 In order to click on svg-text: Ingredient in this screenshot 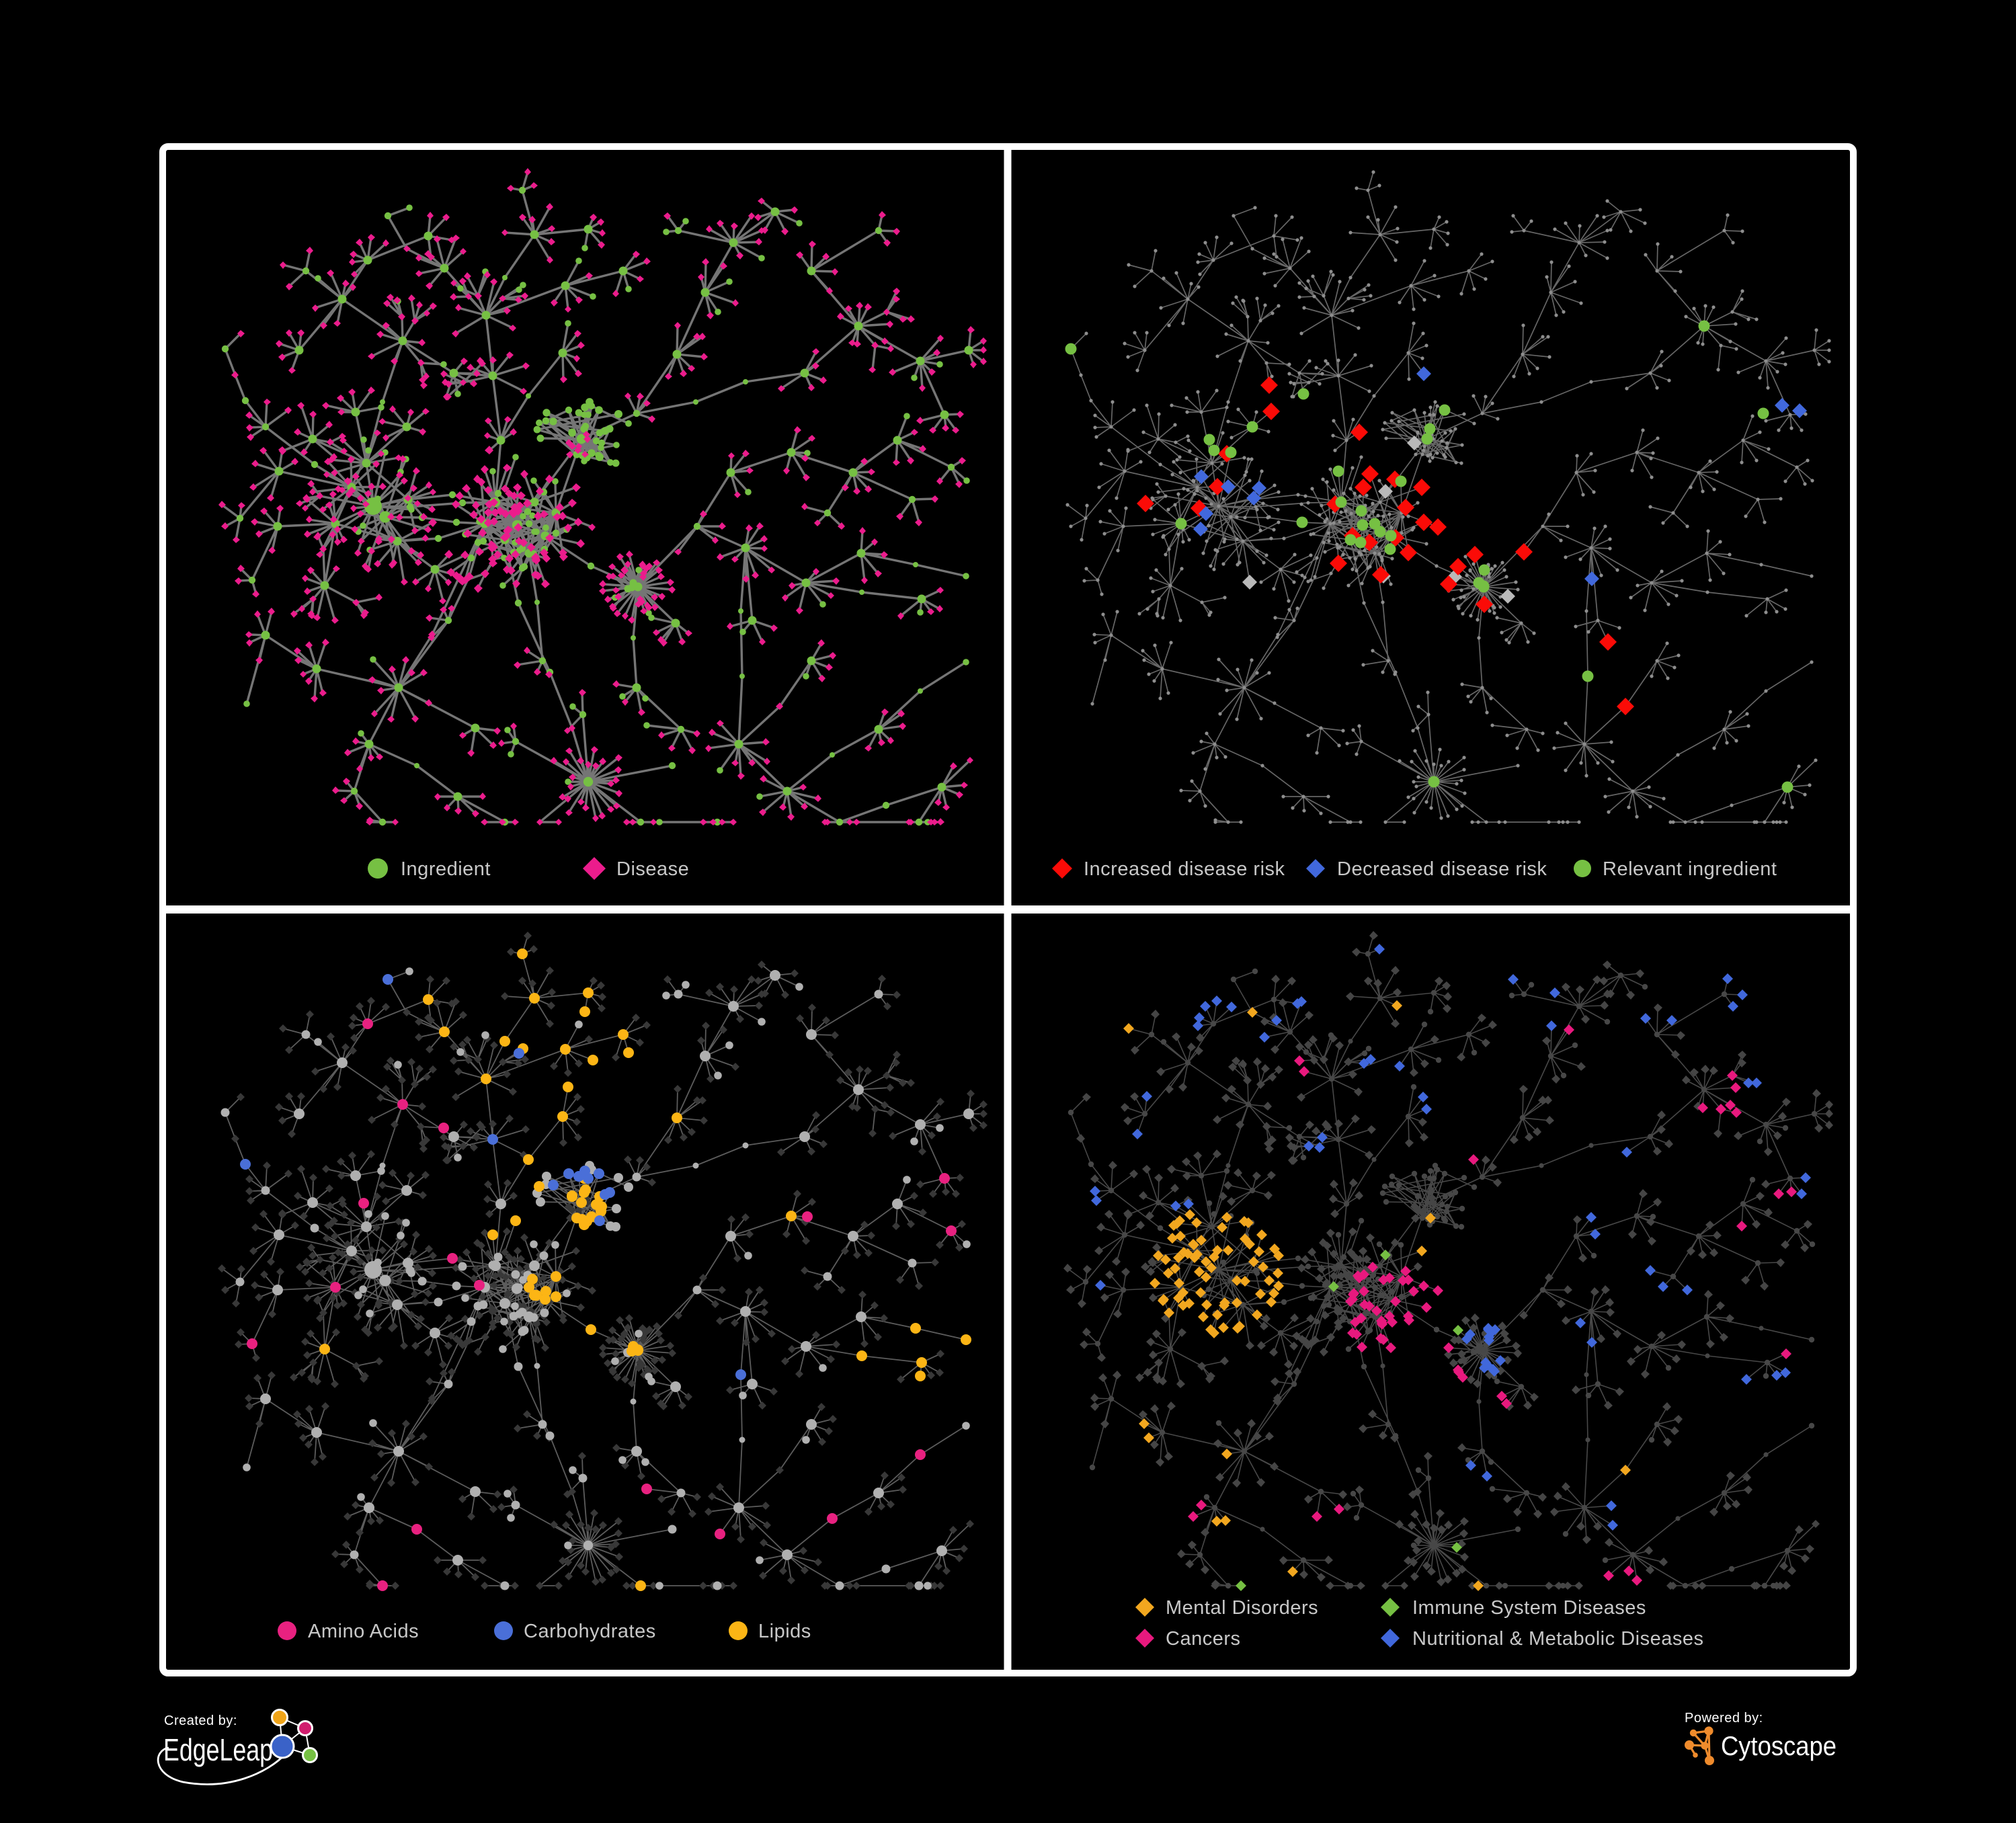, I will do `click(446, 869)`.